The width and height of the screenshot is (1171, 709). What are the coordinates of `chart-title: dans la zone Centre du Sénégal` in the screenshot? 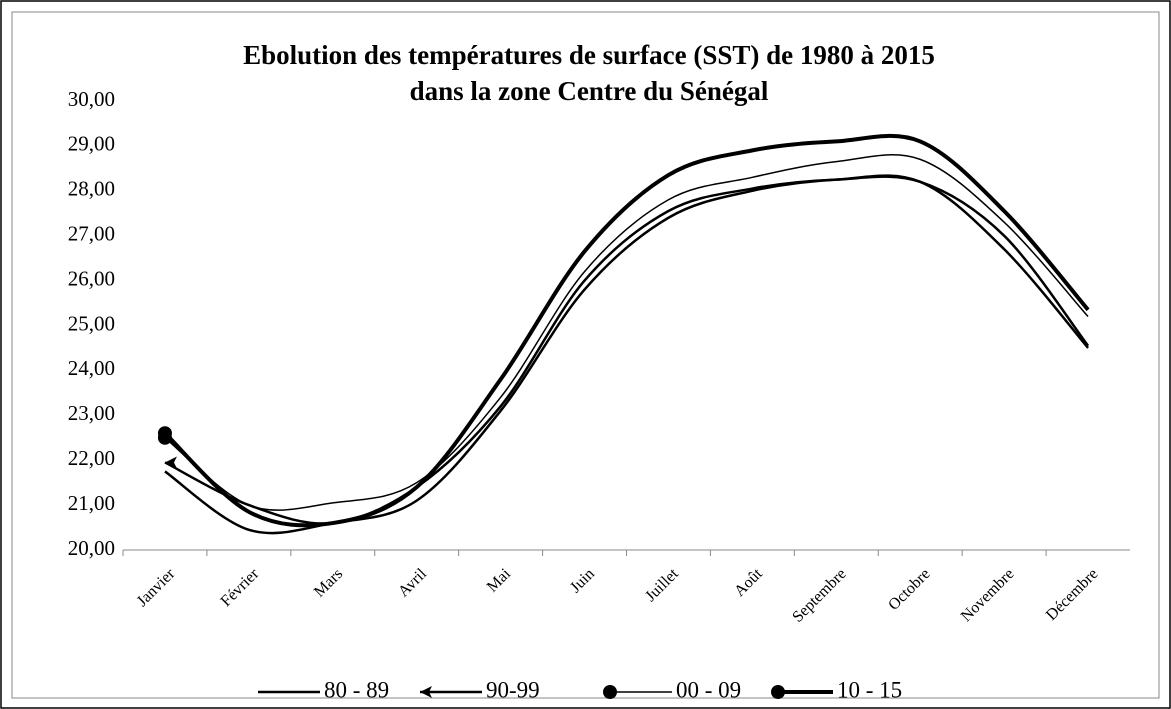 It's located at (589, 91).